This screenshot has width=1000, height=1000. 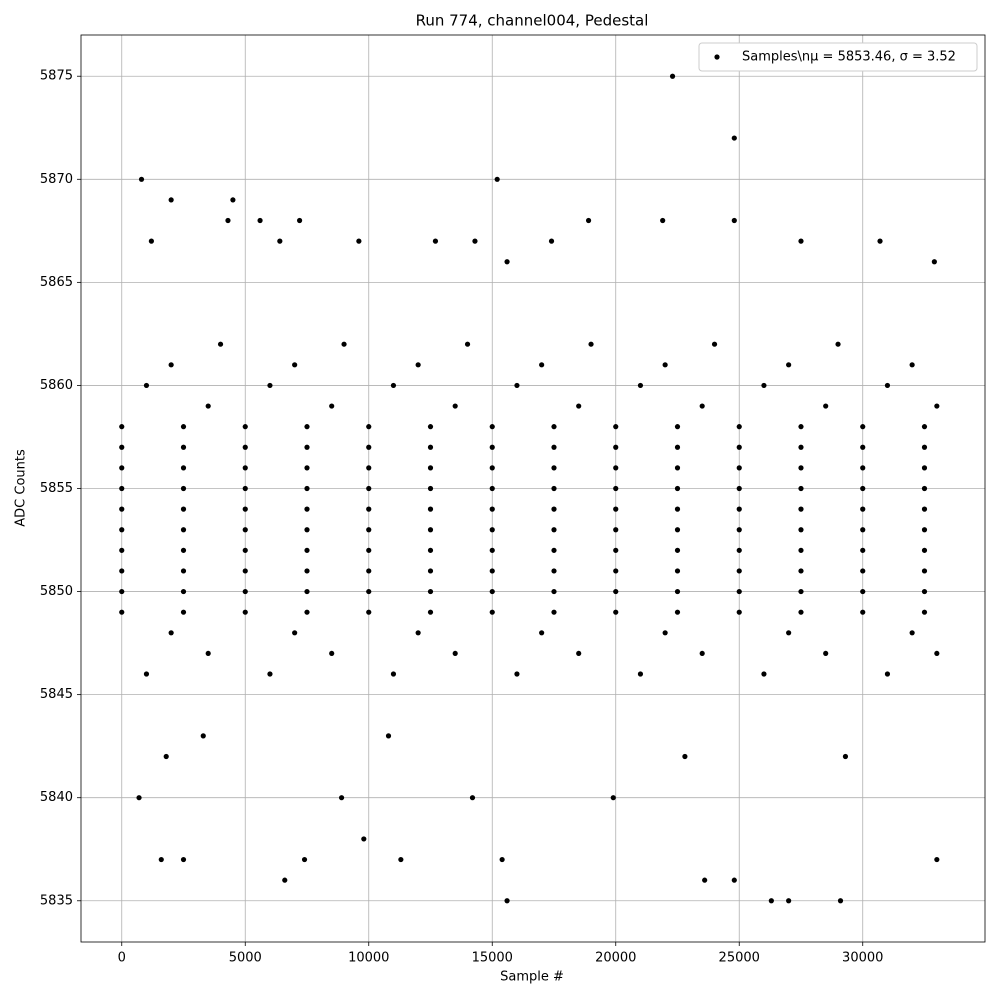 I want to click on x-tick-label: 15000, so click(x=492, y=958).